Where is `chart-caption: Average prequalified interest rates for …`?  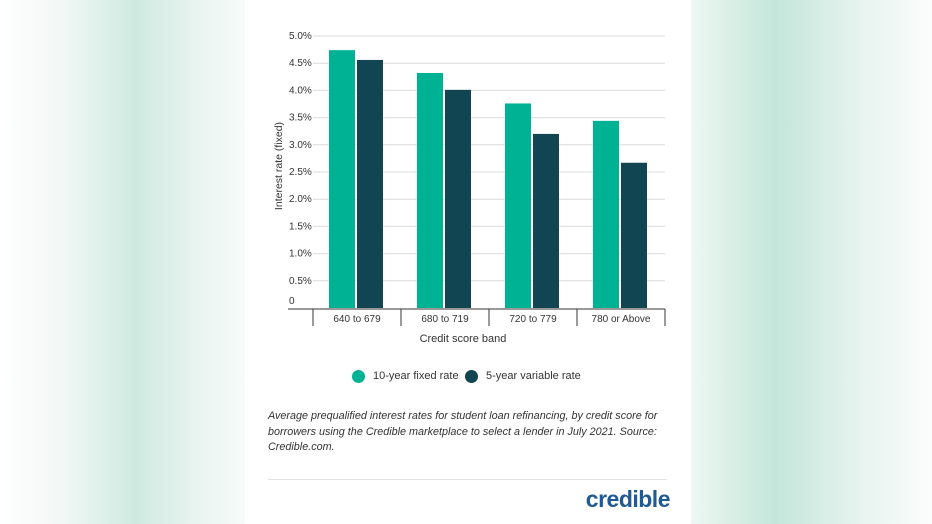 chart-caption: Average prequalified interest rates for … is located at coordinates (463, 431).